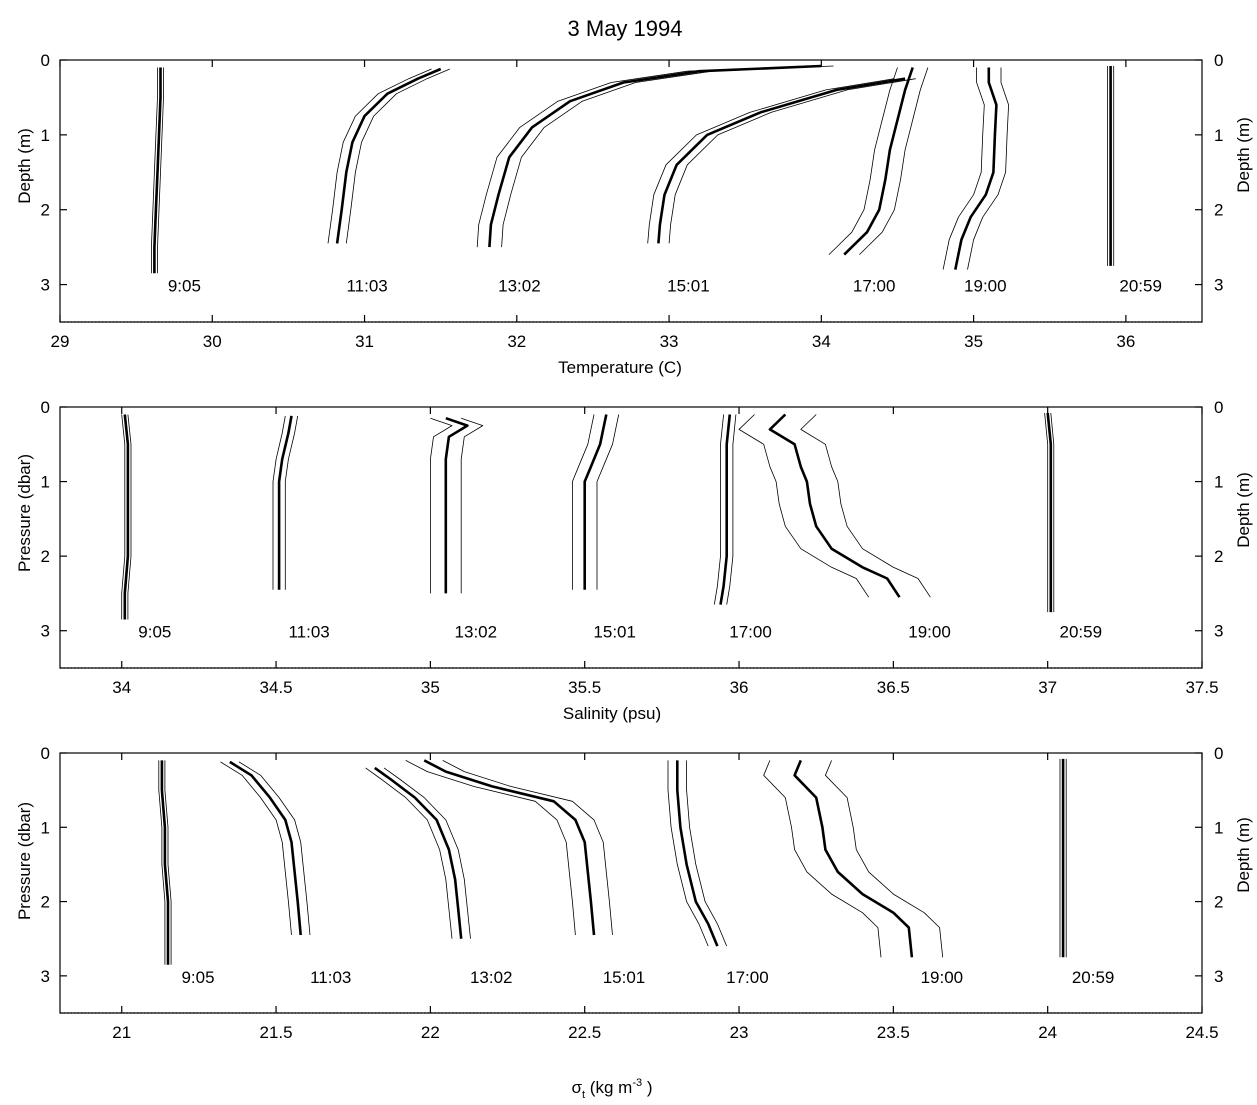 This screenshot has width=1257, height=1105. Describe the element at coordinates (430, 1032) in the screenshot. I see `x-tick-label: 22` at that location.